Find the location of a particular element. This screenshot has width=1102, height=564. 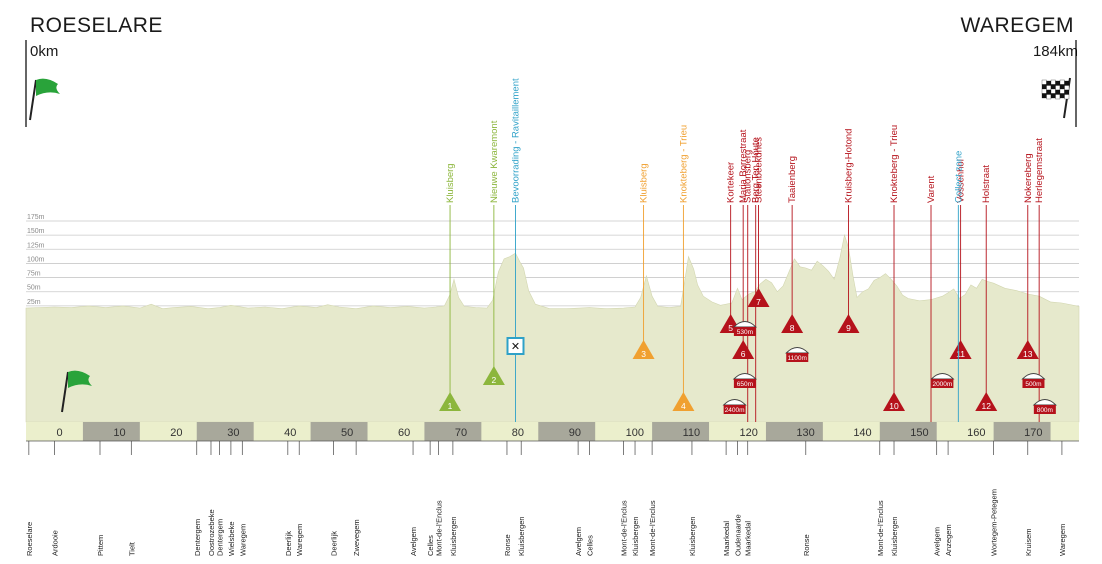

climb-number: 1 is located at coordinates (450, 406).